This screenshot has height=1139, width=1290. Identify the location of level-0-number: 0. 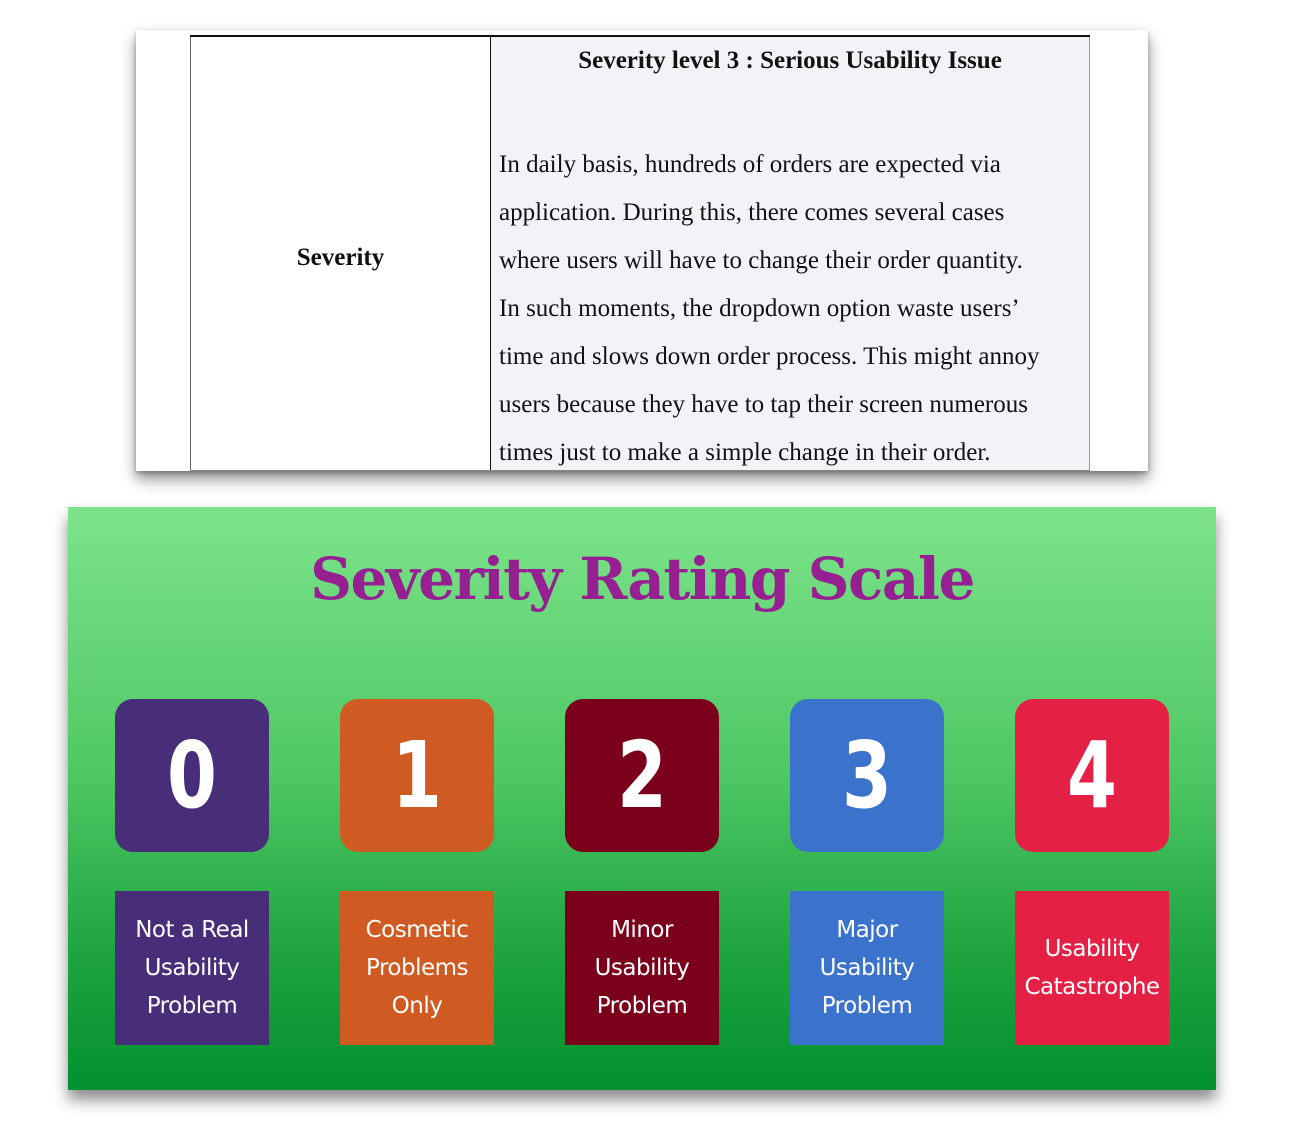
(192, 775).